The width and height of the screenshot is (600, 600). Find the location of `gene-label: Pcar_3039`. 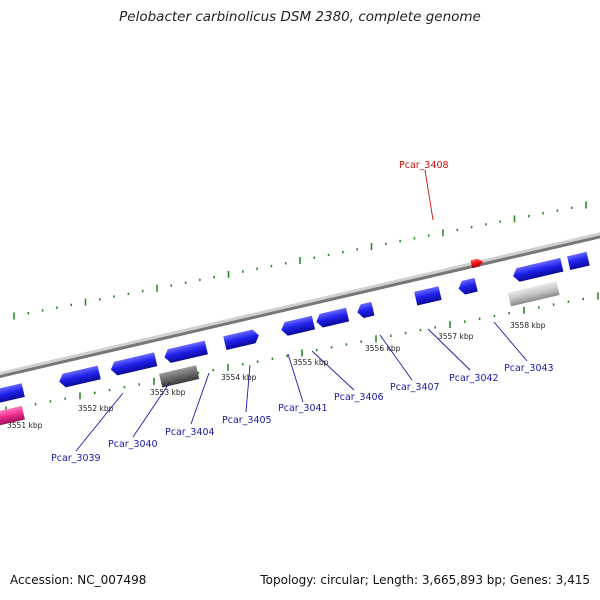

gene-label: Pcar_3039 is located at coordinates (76, 458).